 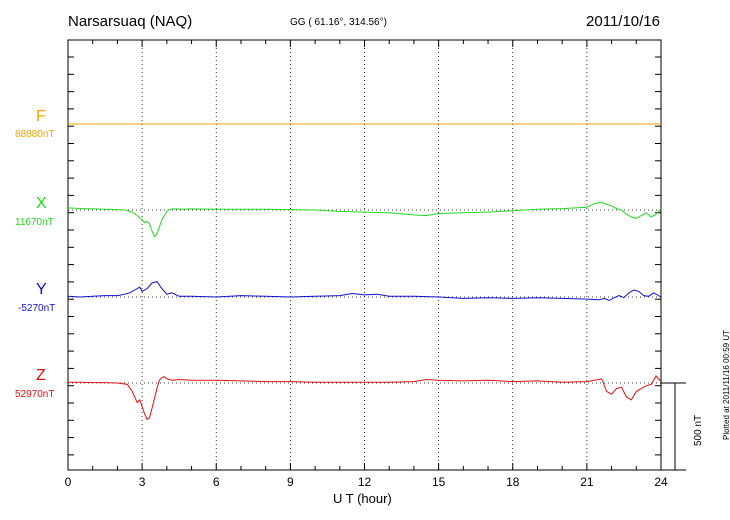 I want to click on x-tick-label: 6, so click(x=216, y=482).